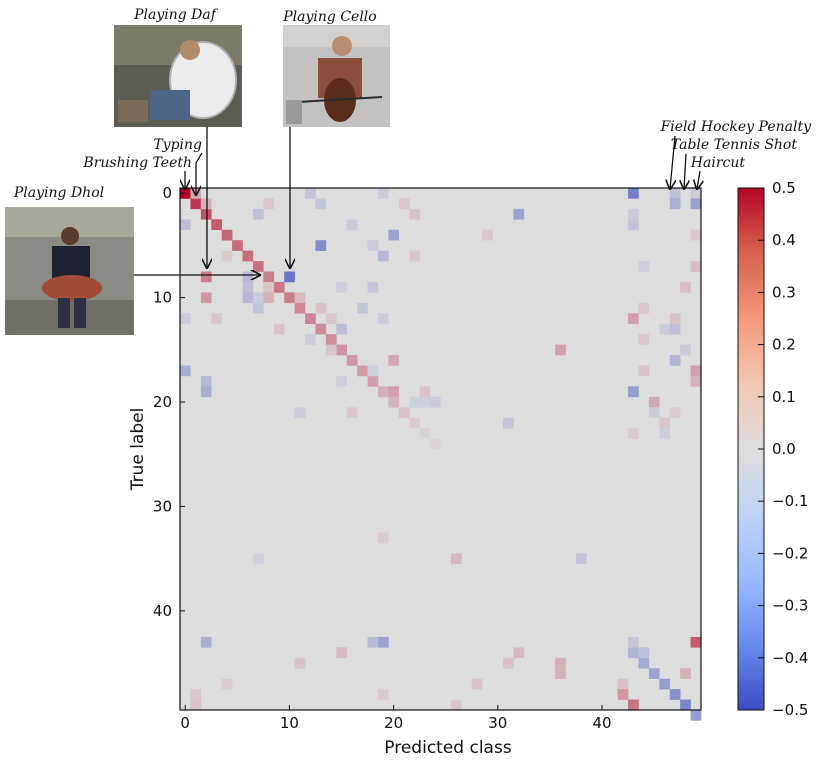 Image resolution: width=831 pixels, height=760 pixels. Describe the element at coordinates (784, 292) in the screenshot. I see `colorbar-tick-label-2: 0.3` at that location.